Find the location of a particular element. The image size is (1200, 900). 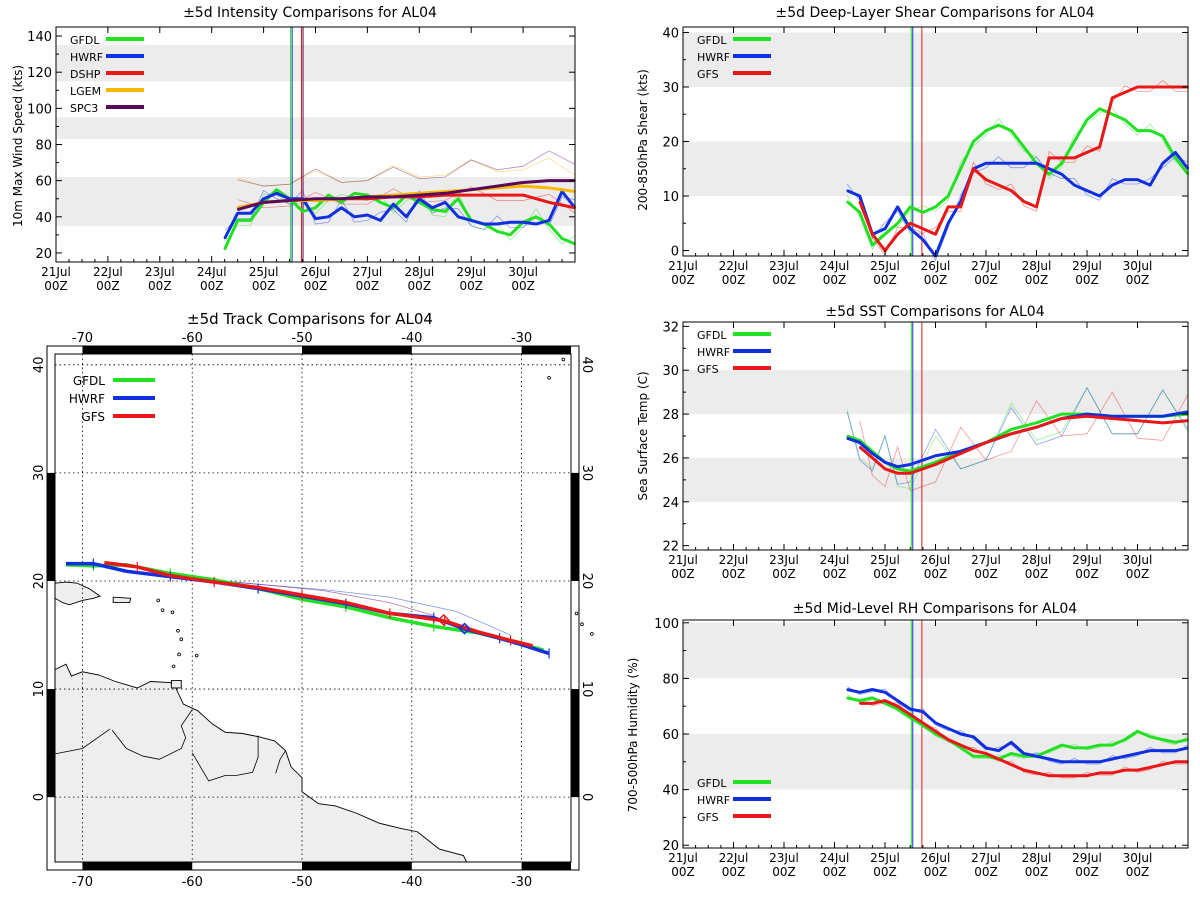

intensity-y-tick-label: 100 is located at coordinates (39, 109).